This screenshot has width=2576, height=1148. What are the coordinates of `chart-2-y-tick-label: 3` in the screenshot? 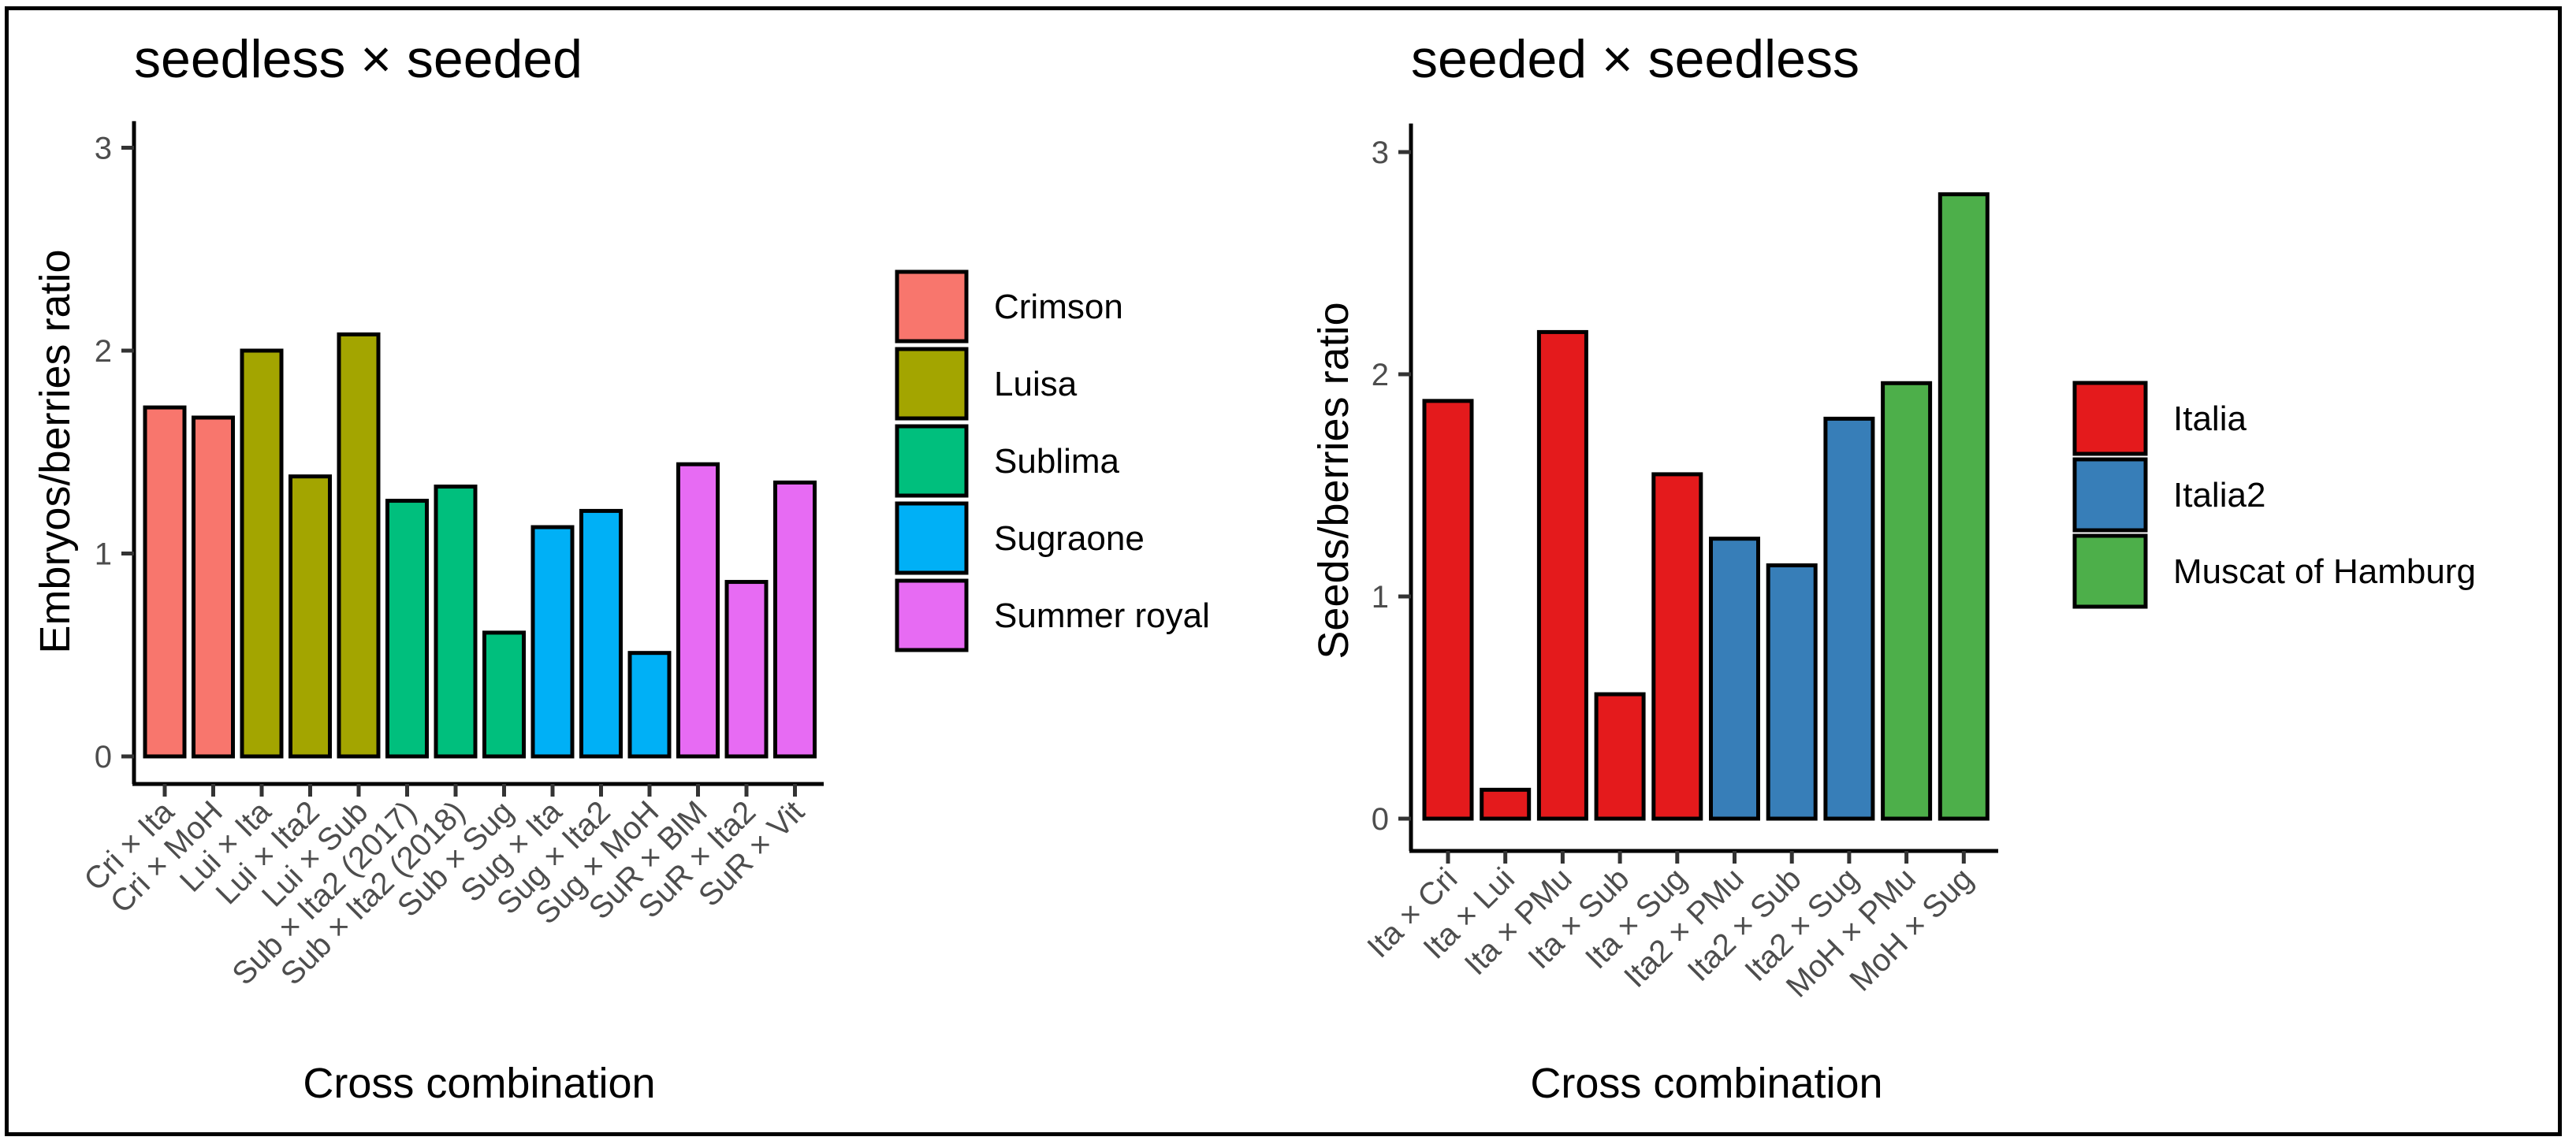 It's located at (1380, 153).